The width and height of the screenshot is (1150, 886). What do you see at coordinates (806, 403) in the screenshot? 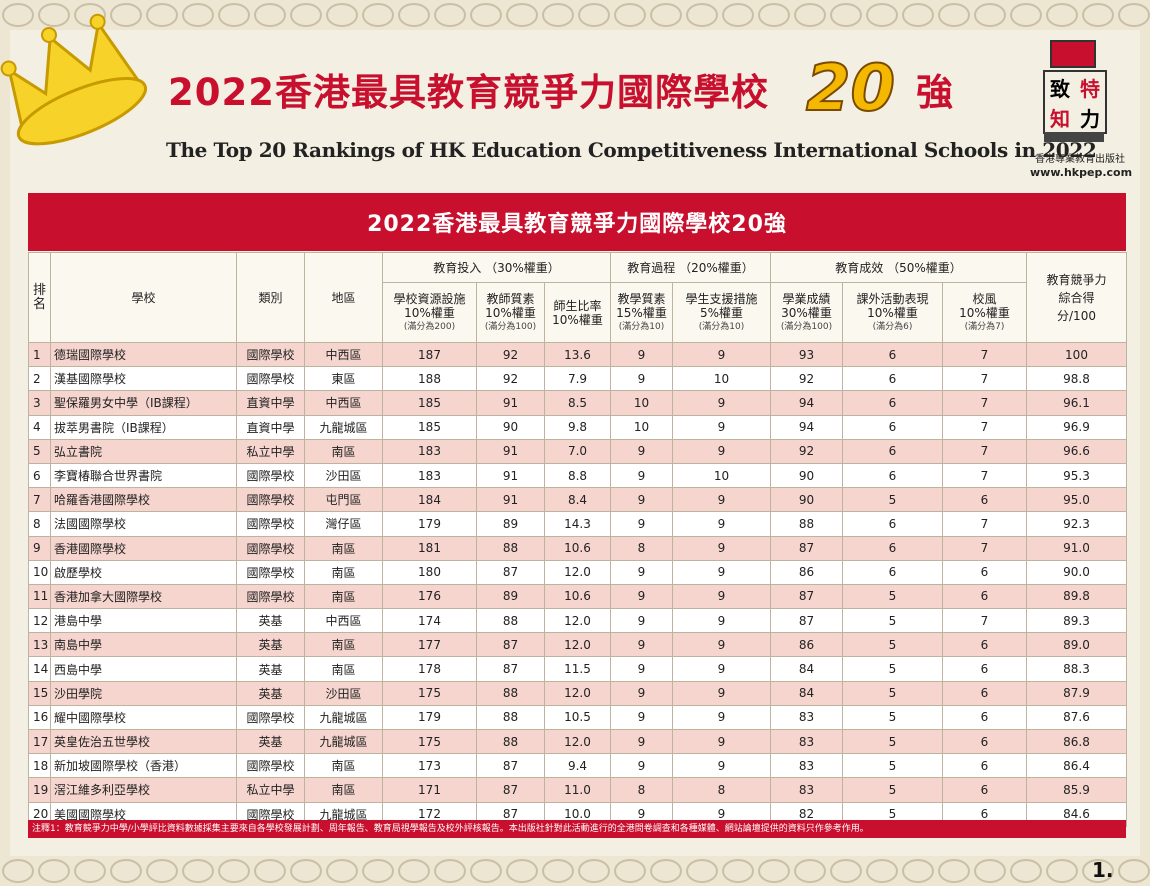
I see `cell-c6: 94` at bounding box center [806, 403].